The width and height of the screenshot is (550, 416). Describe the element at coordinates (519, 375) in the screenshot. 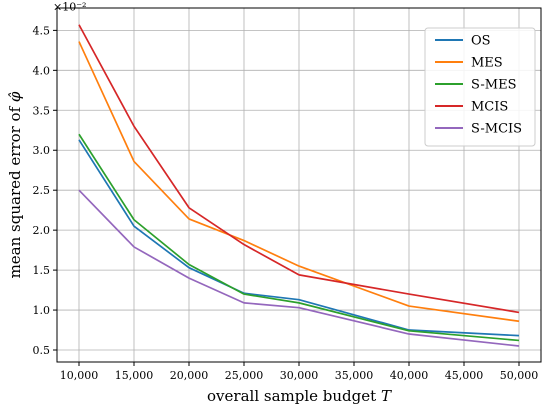

I see `x-tick-label: 50,000` at that location.